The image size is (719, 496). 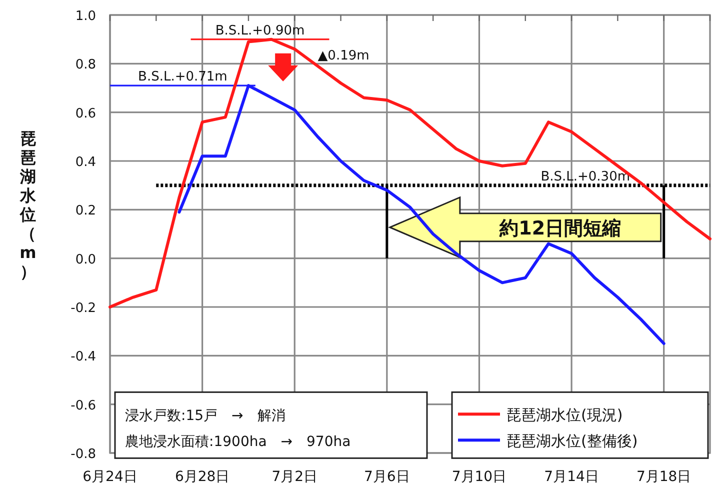 What do you see at coordinates (83, 357) in the screenshot?
I see `y-tick-label: -0.4` at bounding box center [83, 357].